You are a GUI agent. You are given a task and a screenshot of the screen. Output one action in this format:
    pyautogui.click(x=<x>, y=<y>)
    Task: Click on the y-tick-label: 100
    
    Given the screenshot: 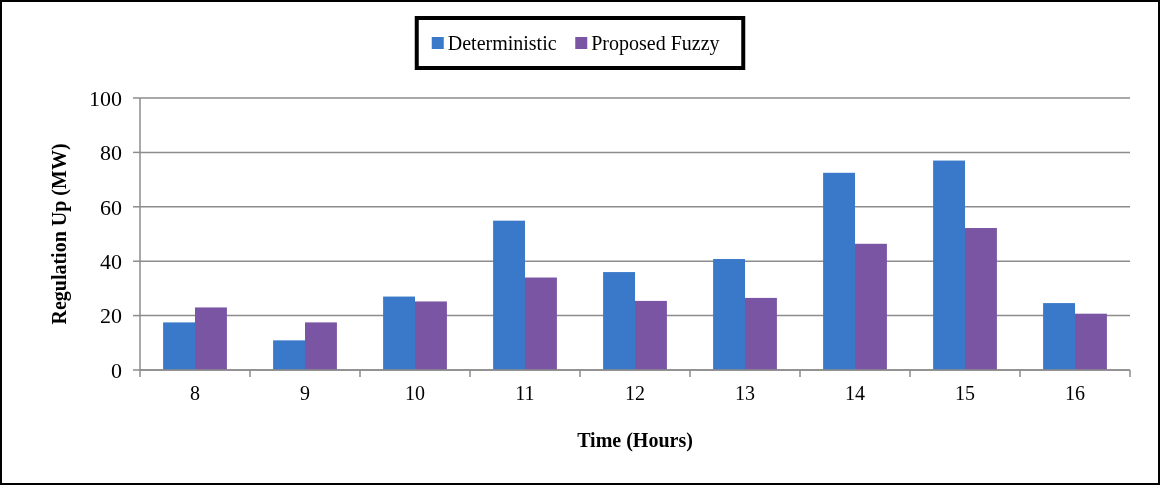 What is the action you would take?
    pyautogui.click(x=105, y=98)
    